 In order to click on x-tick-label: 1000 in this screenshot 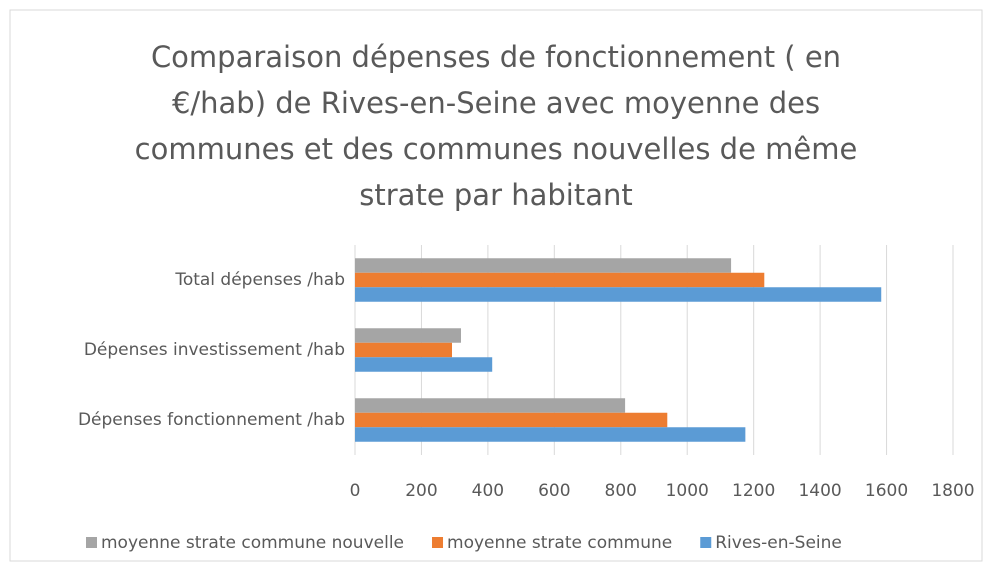, I will do `click(687, 491)`.